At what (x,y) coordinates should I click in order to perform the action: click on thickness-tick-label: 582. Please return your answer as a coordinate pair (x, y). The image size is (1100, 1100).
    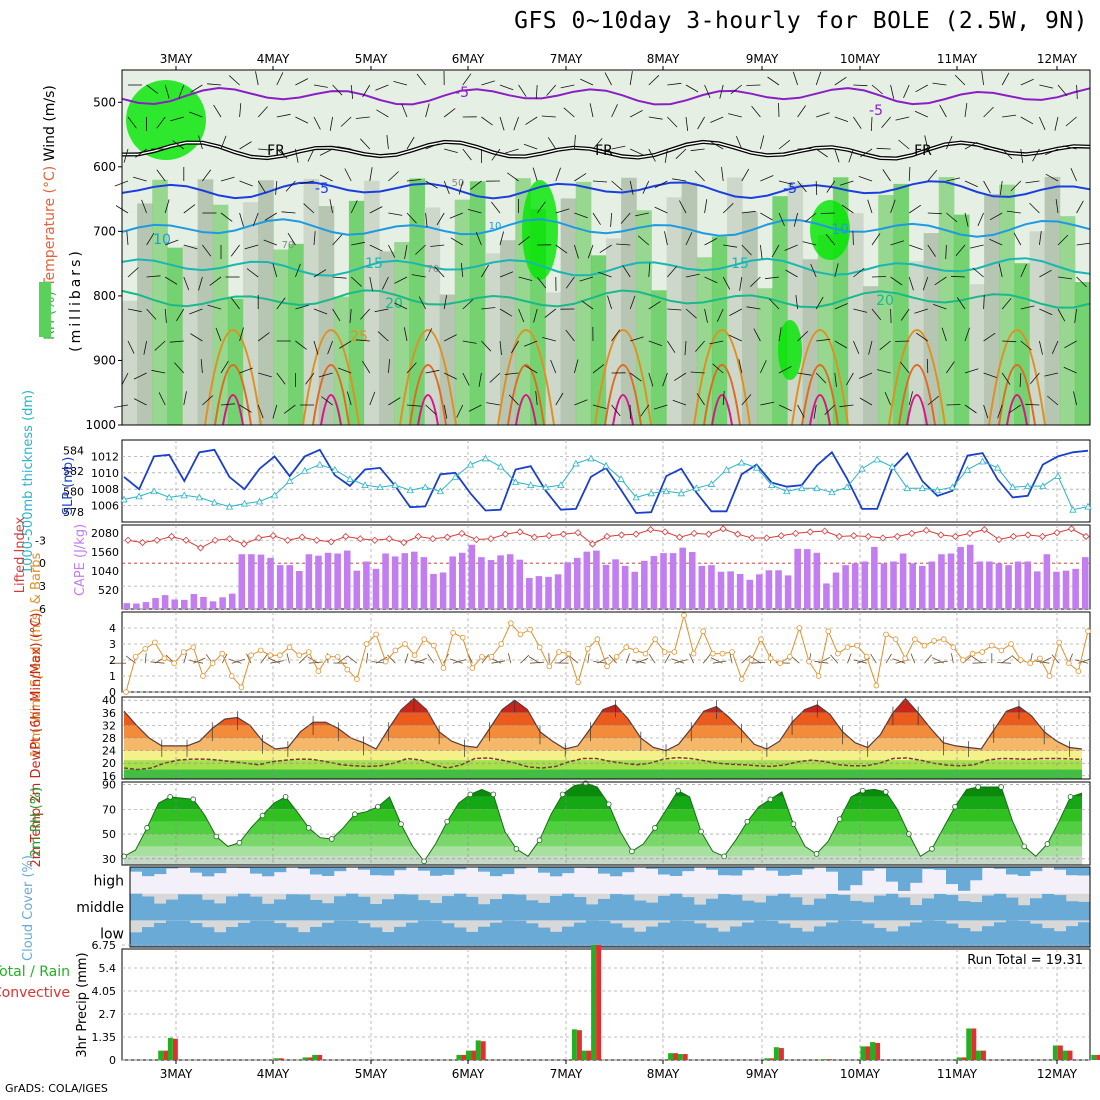
    Looking at the image, I should click on (73, 471).